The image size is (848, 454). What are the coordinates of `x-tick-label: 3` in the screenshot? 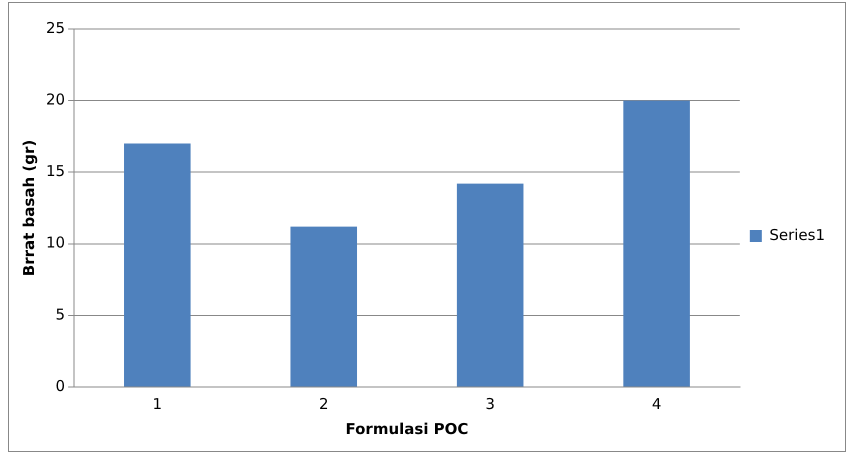 It's located at (490, 403).